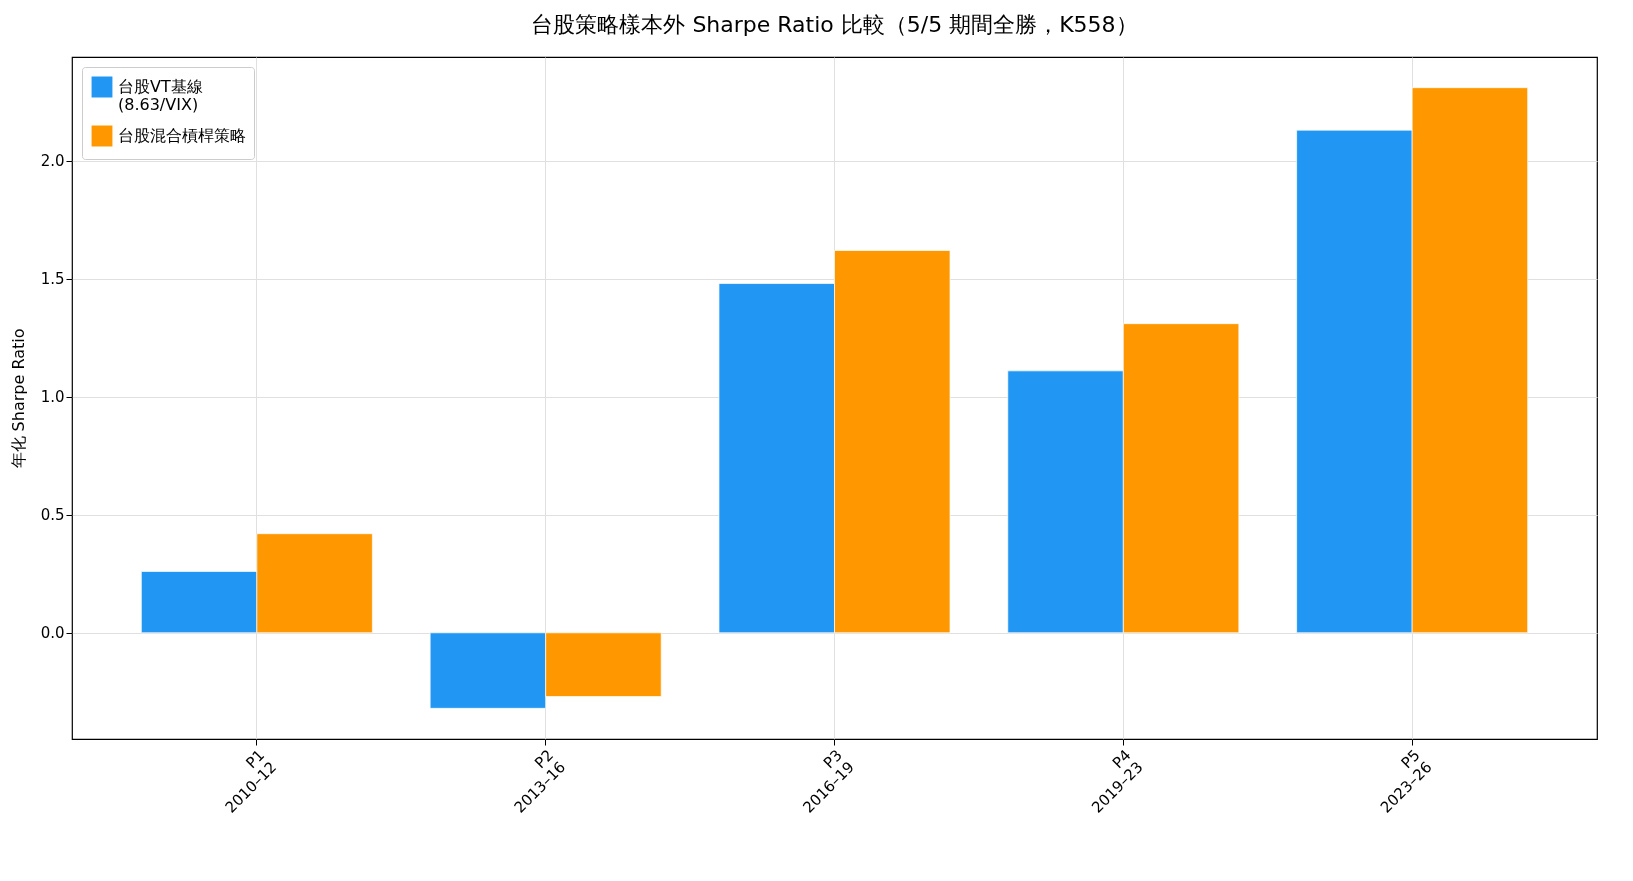  Describe the element at coordinates (52, 161) in the screenshot. I see `y-tick-label: 2.0` at that location.